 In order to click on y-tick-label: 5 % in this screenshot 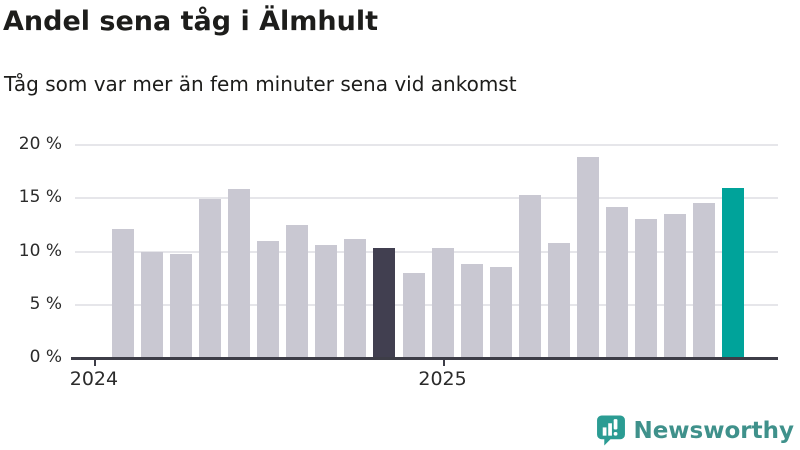, I will do `click(45, 303)`.